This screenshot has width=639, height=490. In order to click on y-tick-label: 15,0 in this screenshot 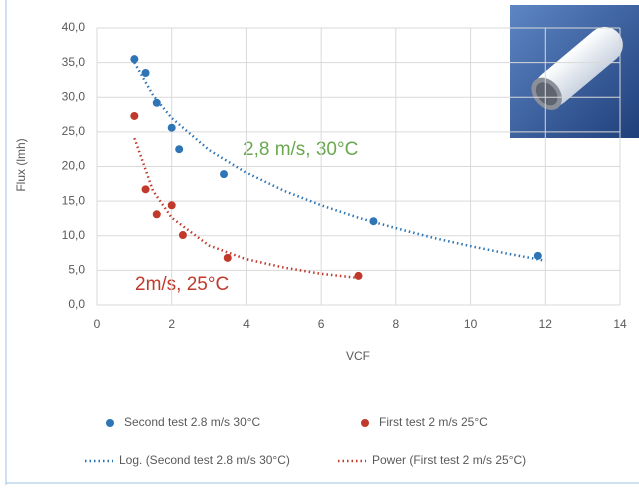, I will do `click(74, 200)`.